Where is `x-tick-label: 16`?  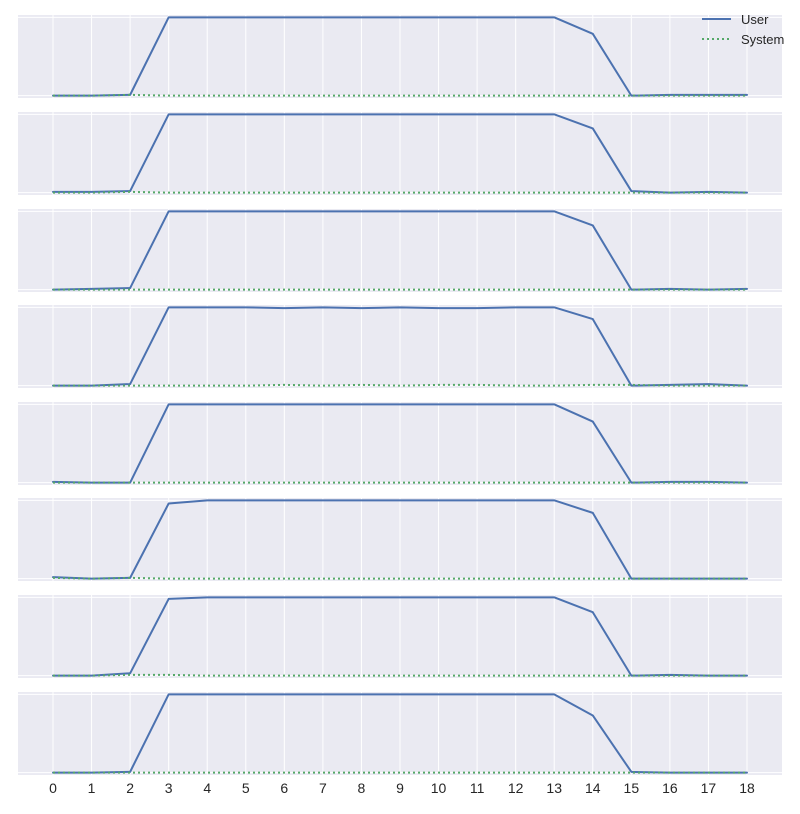
x-tick-label: 16 is located at coordinates (670, 788).